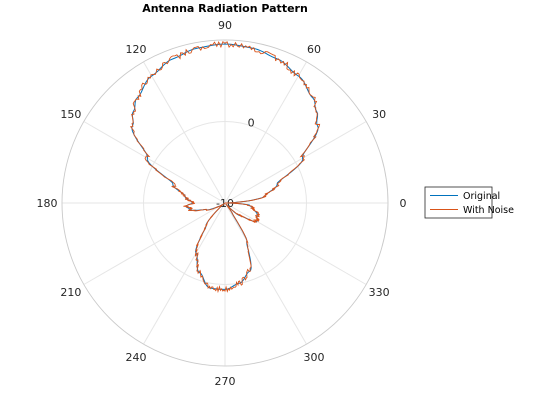 This screenshot has width=560, height=420. I want to click on angular-tick-label: 270, so click(225, 381).